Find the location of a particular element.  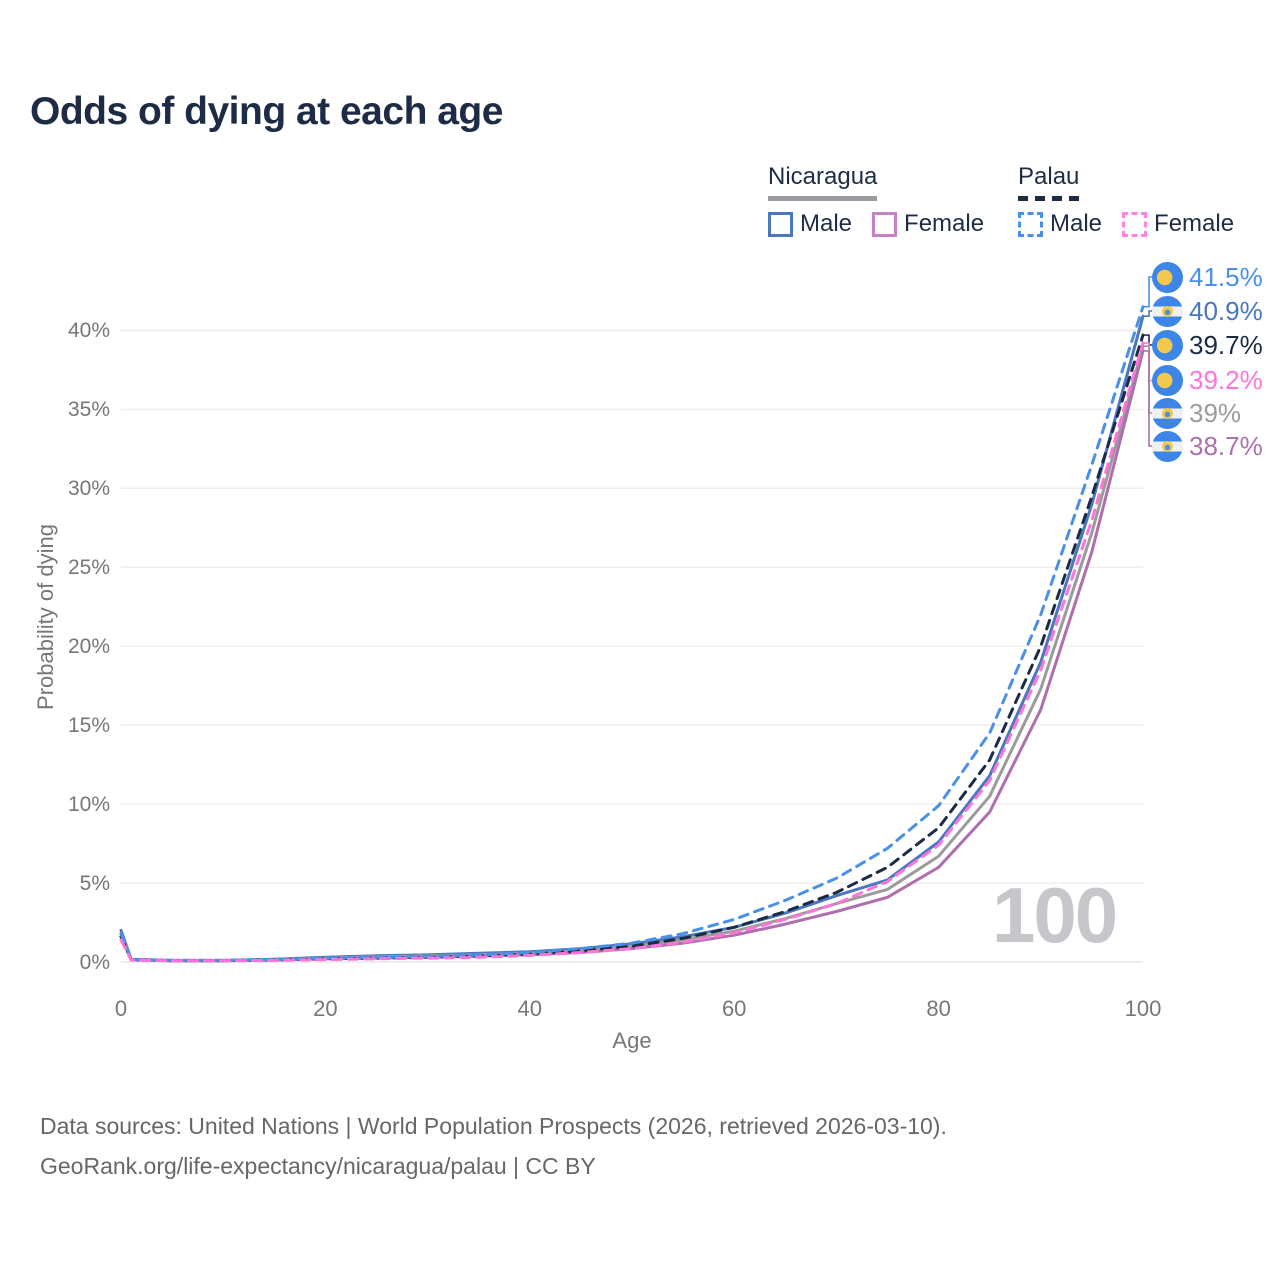

legend-items-palau: Male Female is located at coordinates (1126, 224).